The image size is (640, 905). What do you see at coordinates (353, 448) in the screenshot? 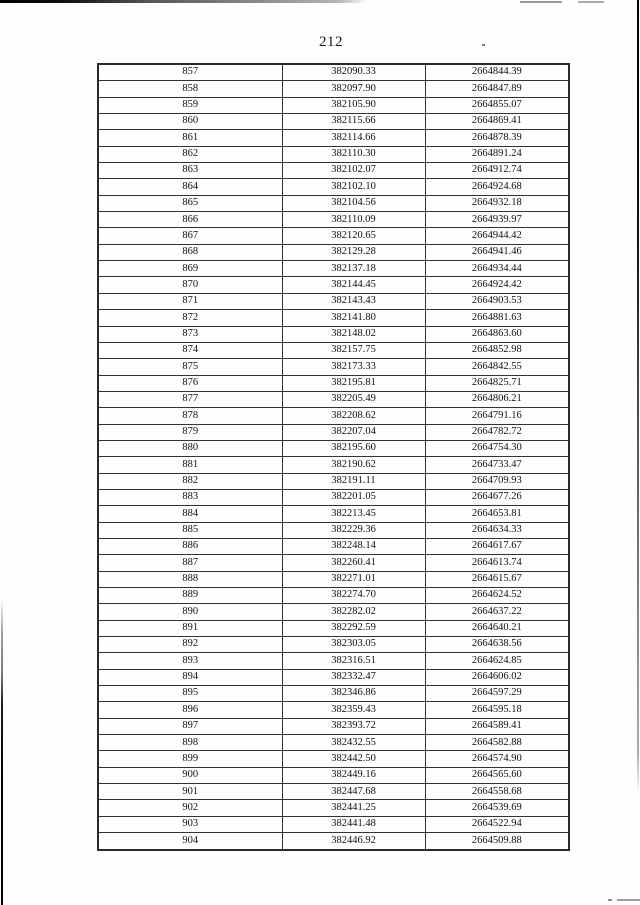
I see `table-cell: 382195.60` at bounding box center [353, 448].